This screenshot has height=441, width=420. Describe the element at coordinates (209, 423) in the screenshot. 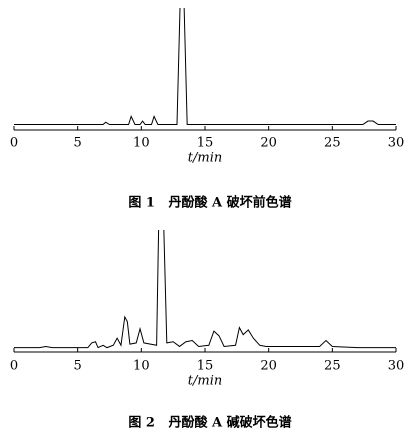

I see `caption: 图 2 丹酚酸 A 碱破坏色谱` at that location.